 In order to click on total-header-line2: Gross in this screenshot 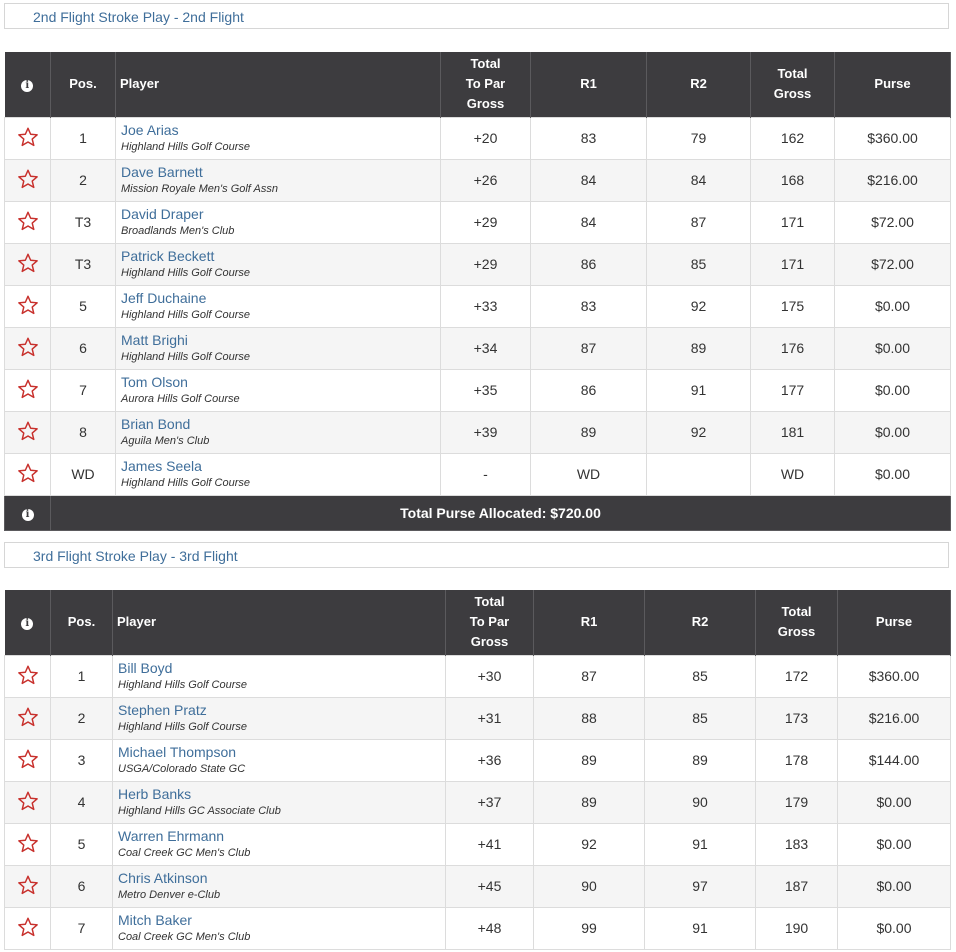, I will do `click(796, 632)`.